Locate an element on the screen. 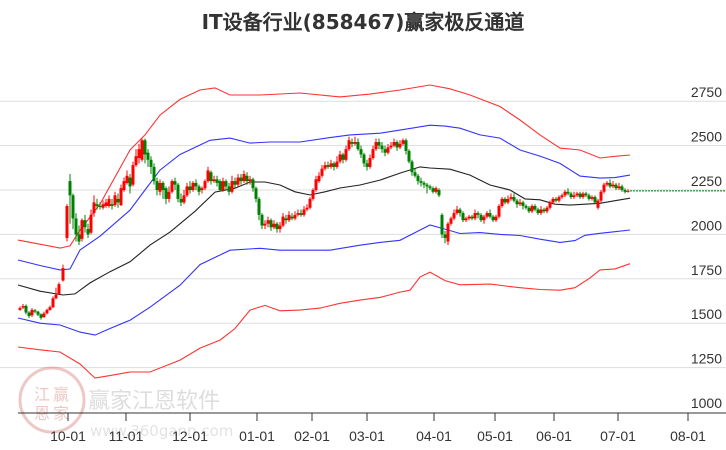 The height and width of the screenshot is (450, 726). x-tick-label: 01-01 is located at coordinates (257, 436).